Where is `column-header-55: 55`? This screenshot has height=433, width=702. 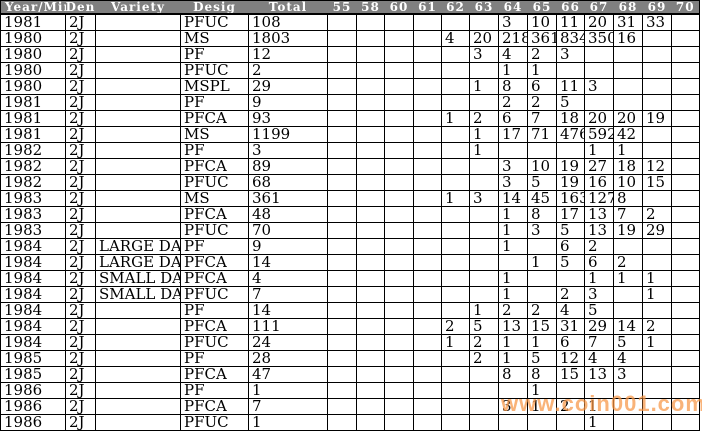 column-header-55: 55 is located at coordinates (342, 7).